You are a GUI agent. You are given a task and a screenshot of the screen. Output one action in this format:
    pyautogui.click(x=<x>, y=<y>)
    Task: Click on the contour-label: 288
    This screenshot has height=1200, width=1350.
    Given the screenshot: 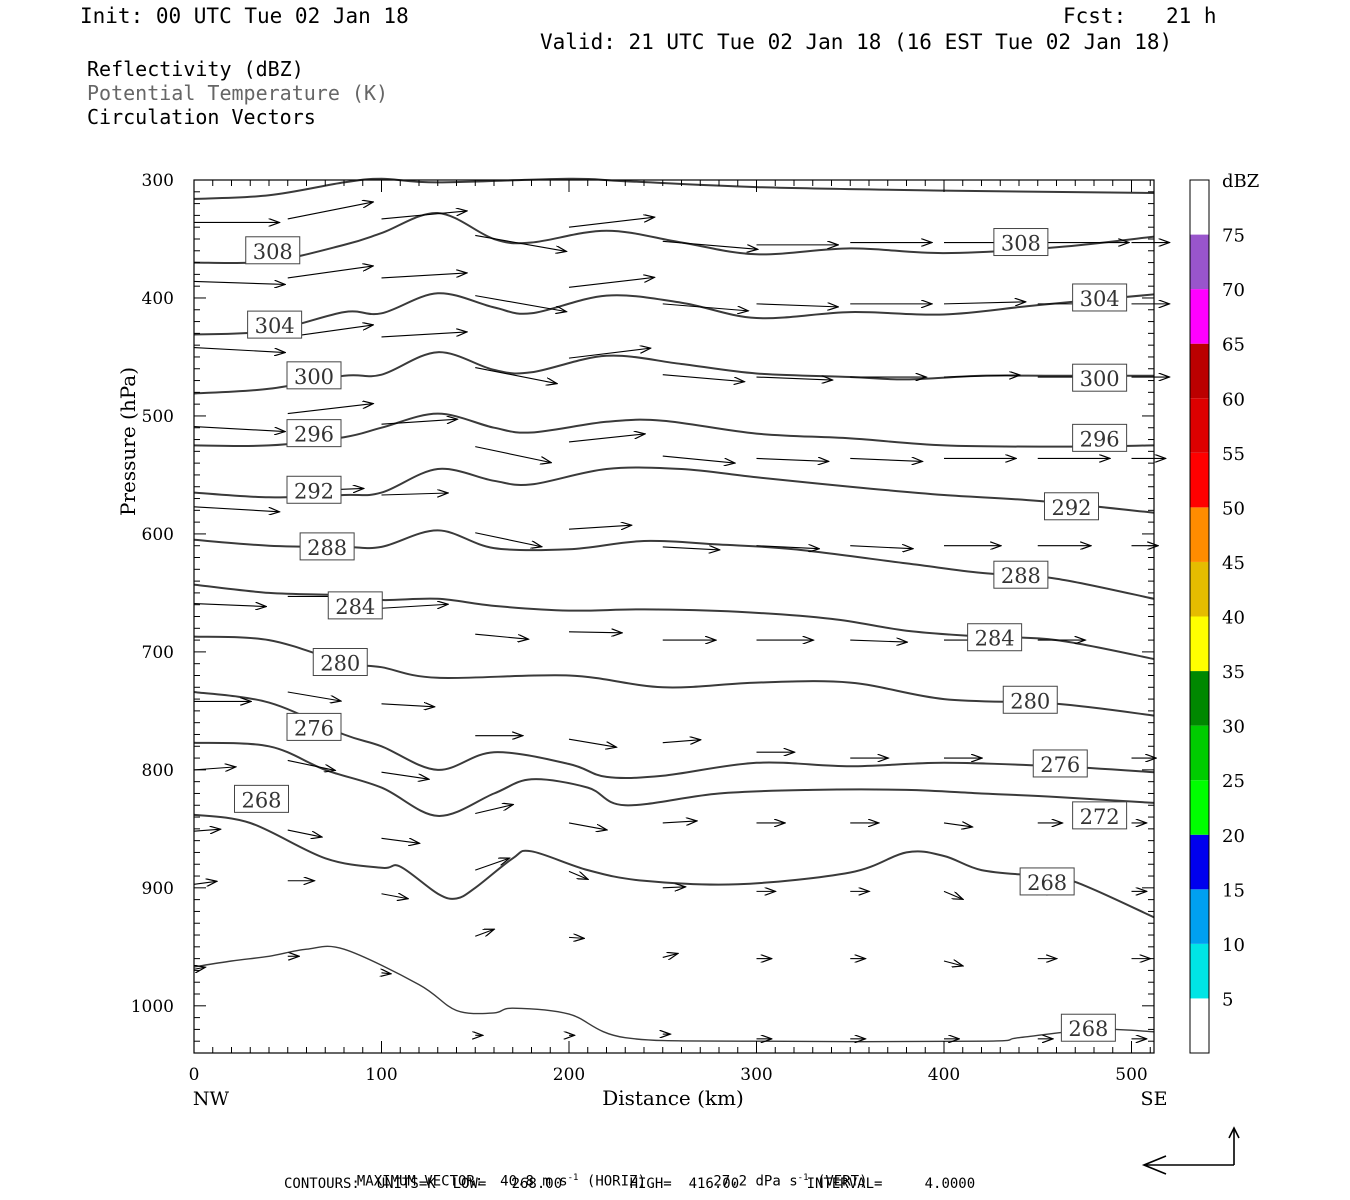 What is the action you would take?
    pyautogui.click(x=327, y=548)
    